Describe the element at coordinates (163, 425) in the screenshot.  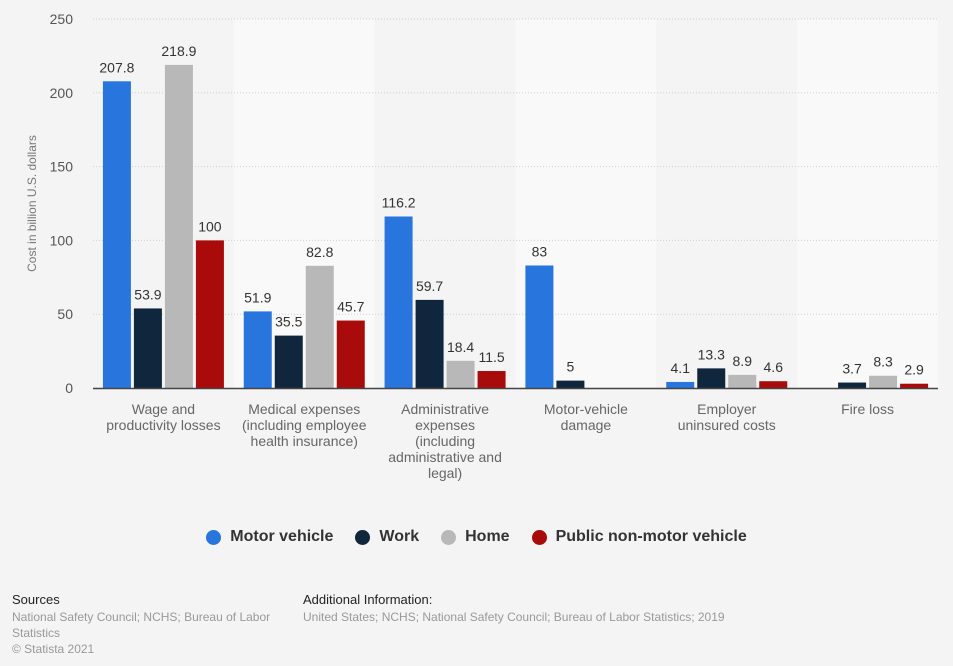
I see `x-category-label-line: productivity losses` at that location.